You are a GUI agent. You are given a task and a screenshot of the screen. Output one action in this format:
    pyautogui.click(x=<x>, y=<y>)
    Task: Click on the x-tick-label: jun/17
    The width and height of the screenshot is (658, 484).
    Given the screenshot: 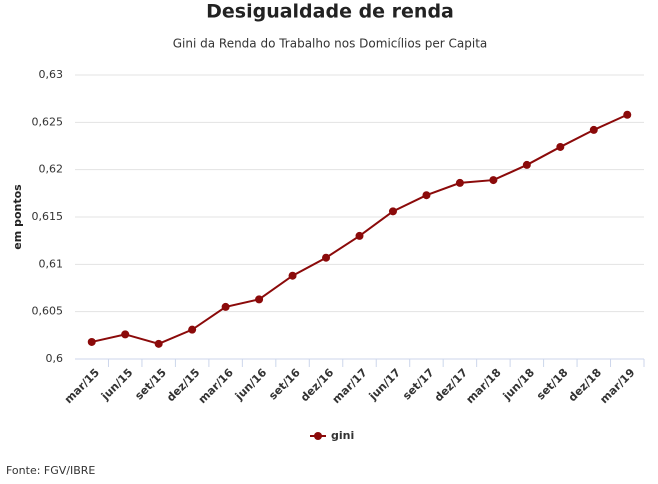 What is the action you would take?
    pyautogui.click(x=384, y=384)
    